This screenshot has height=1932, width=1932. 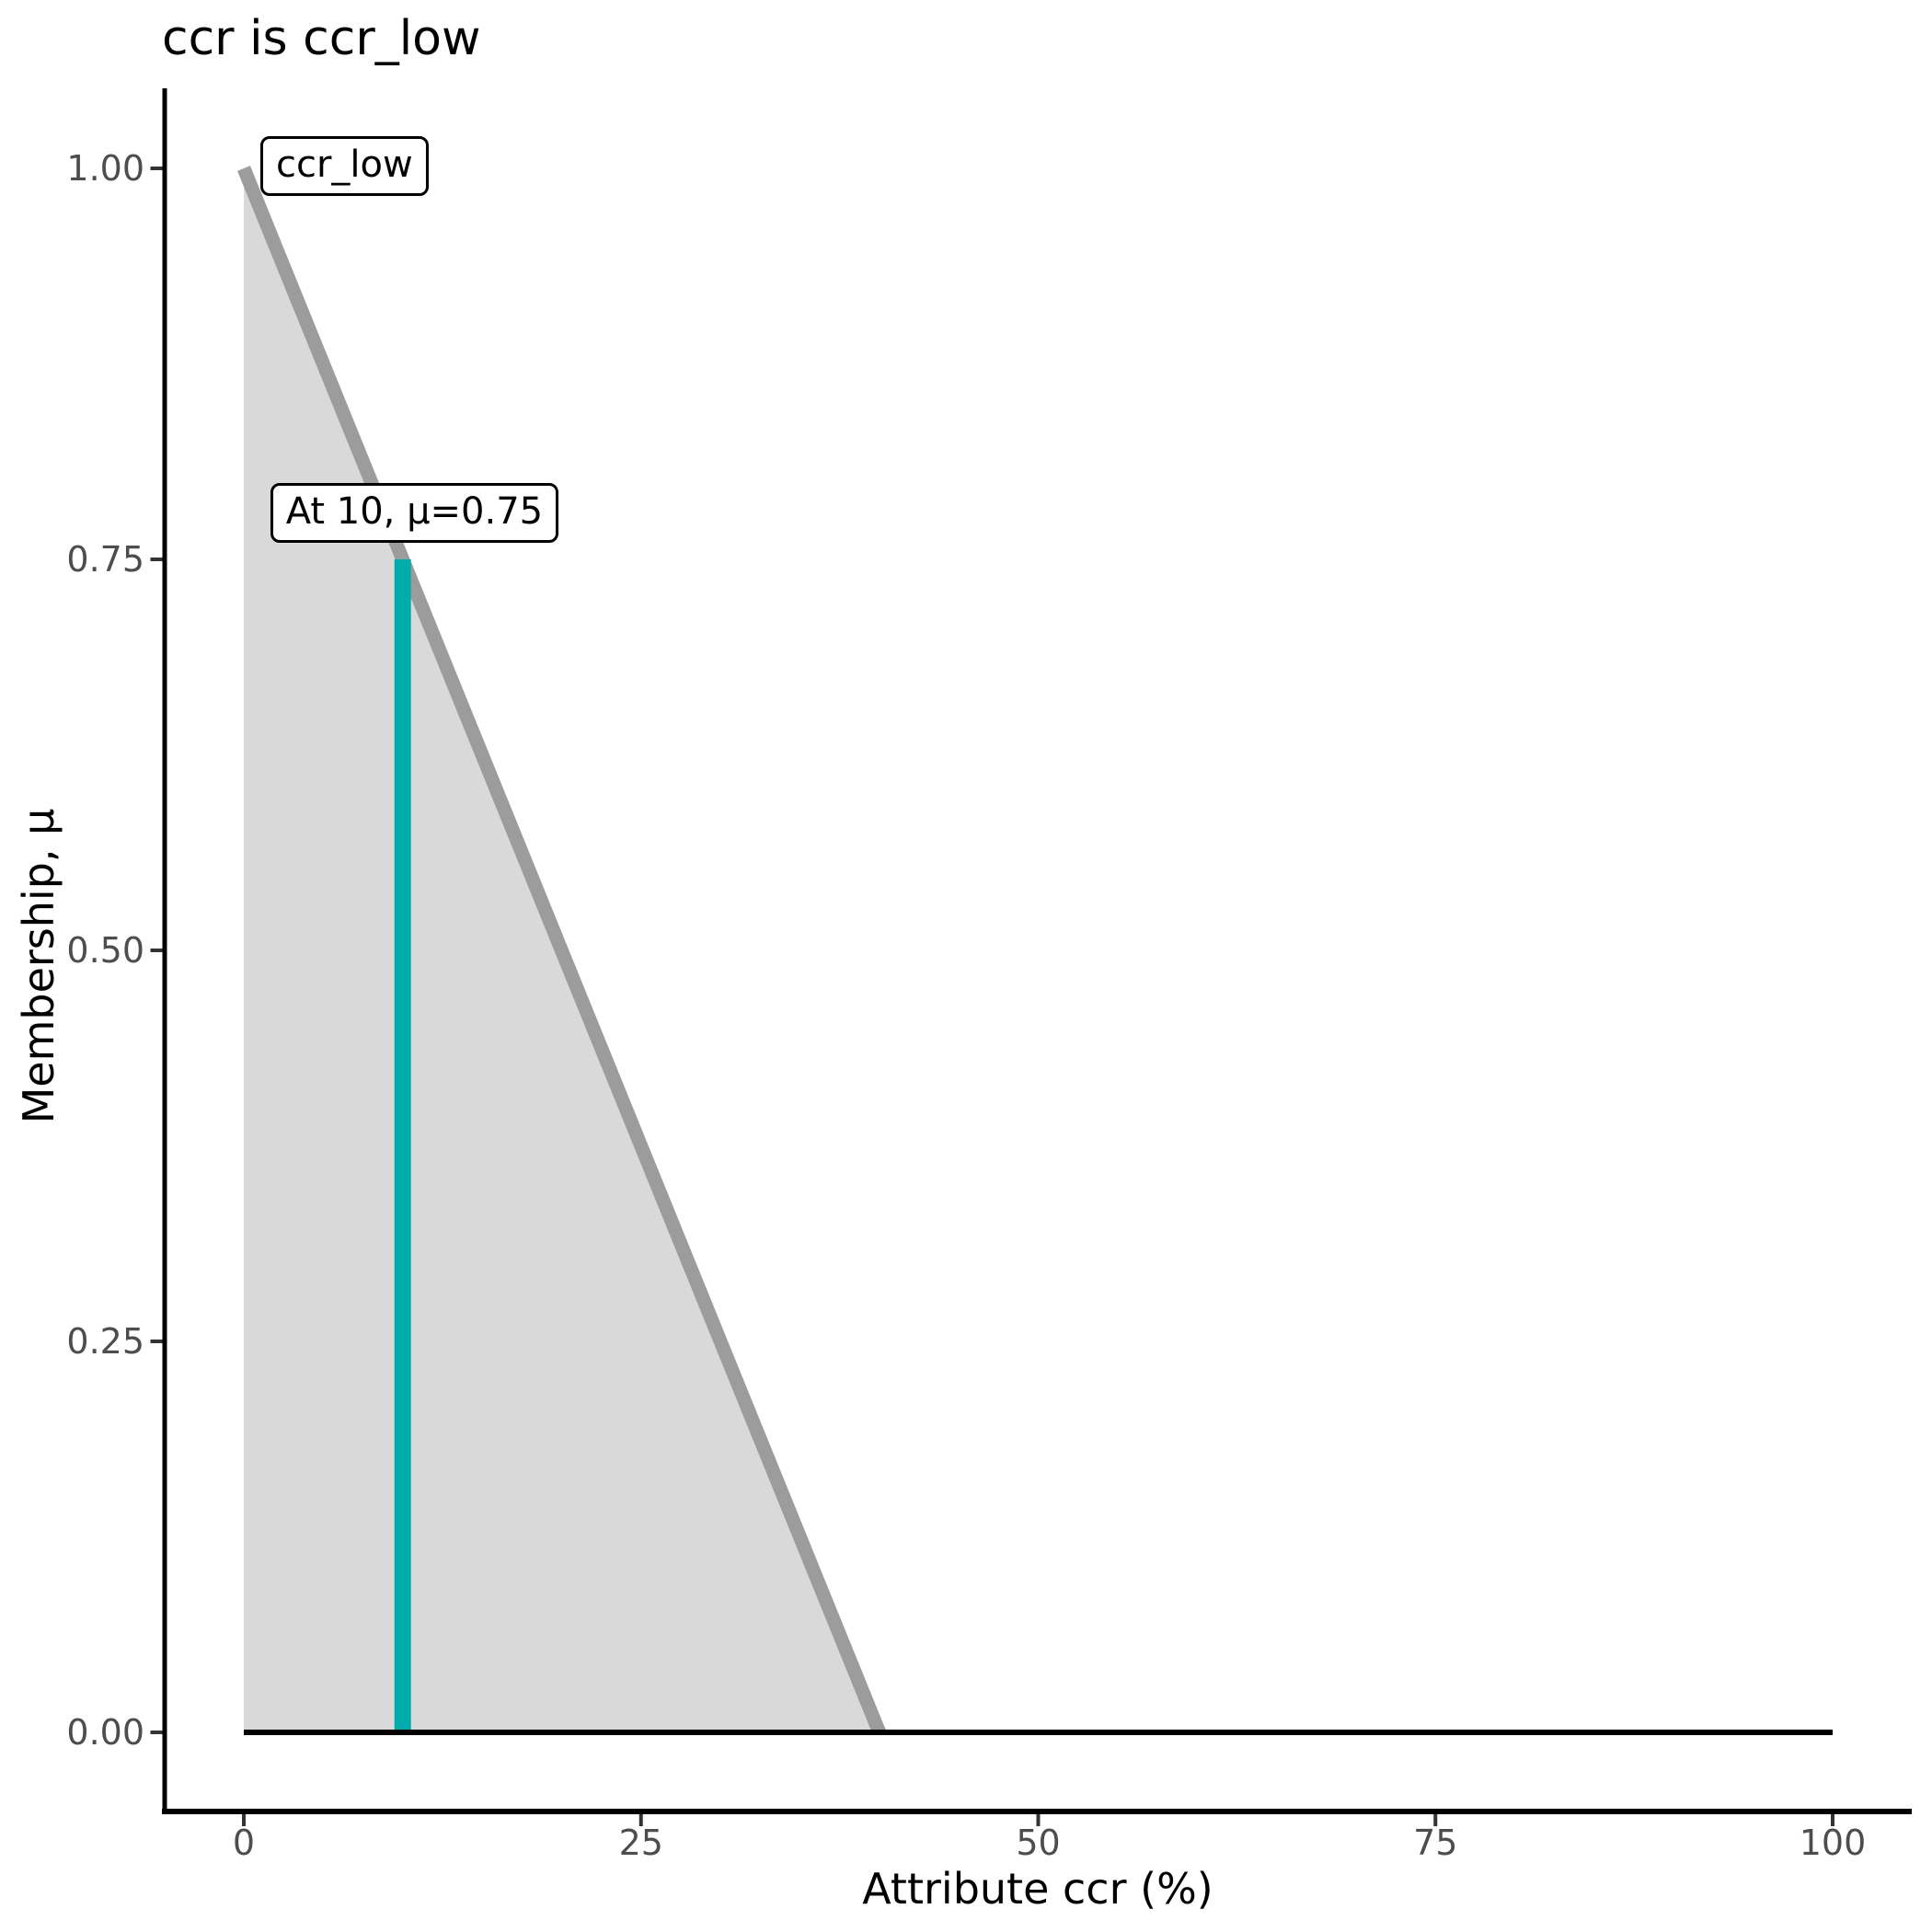 What do you see at coordinates (105, 559) in the screenshot?
I see `y-tick-label-0.75: 0.75` at bounding box center [105, 559].